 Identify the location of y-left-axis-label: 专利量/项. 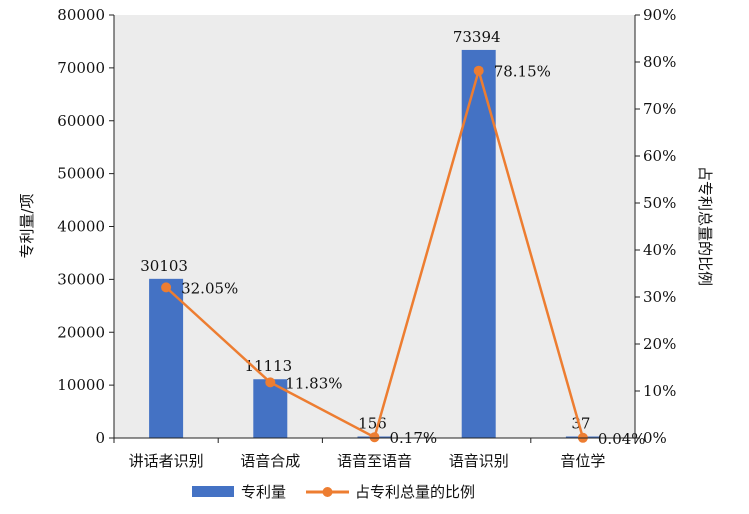
(27, 225).